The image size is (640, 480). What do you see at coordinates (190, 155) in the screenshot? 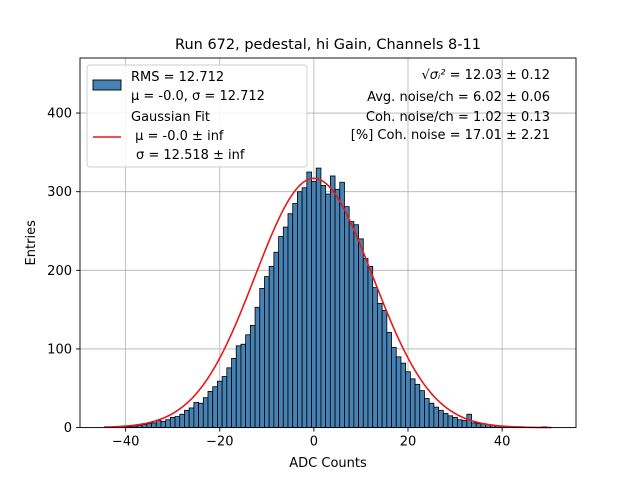
I see `legend-fit-sigma: σ = 12.518 ± inf` at bounding box center [190, 155].